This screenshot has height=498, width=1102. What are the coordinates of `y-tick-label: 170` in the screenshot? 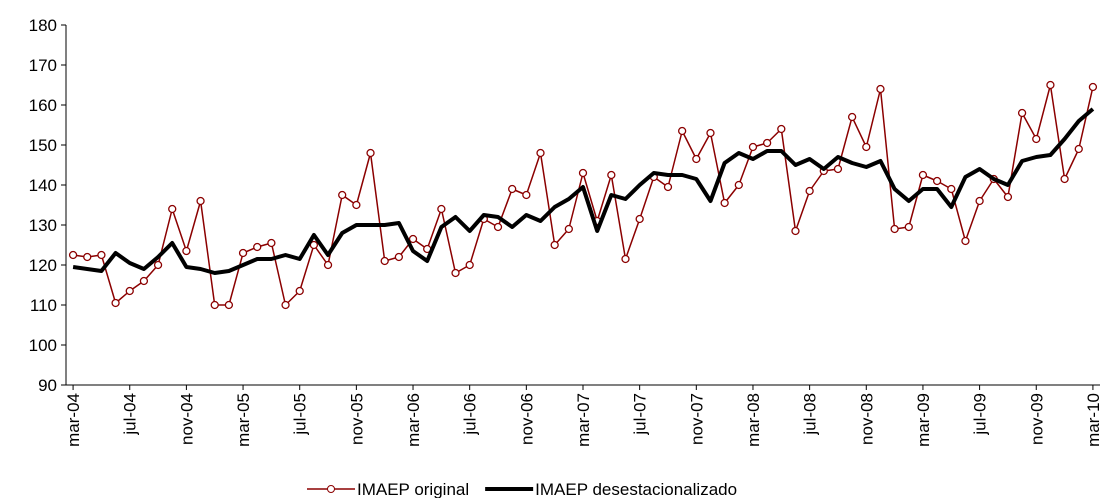 It's located at (43, 65).